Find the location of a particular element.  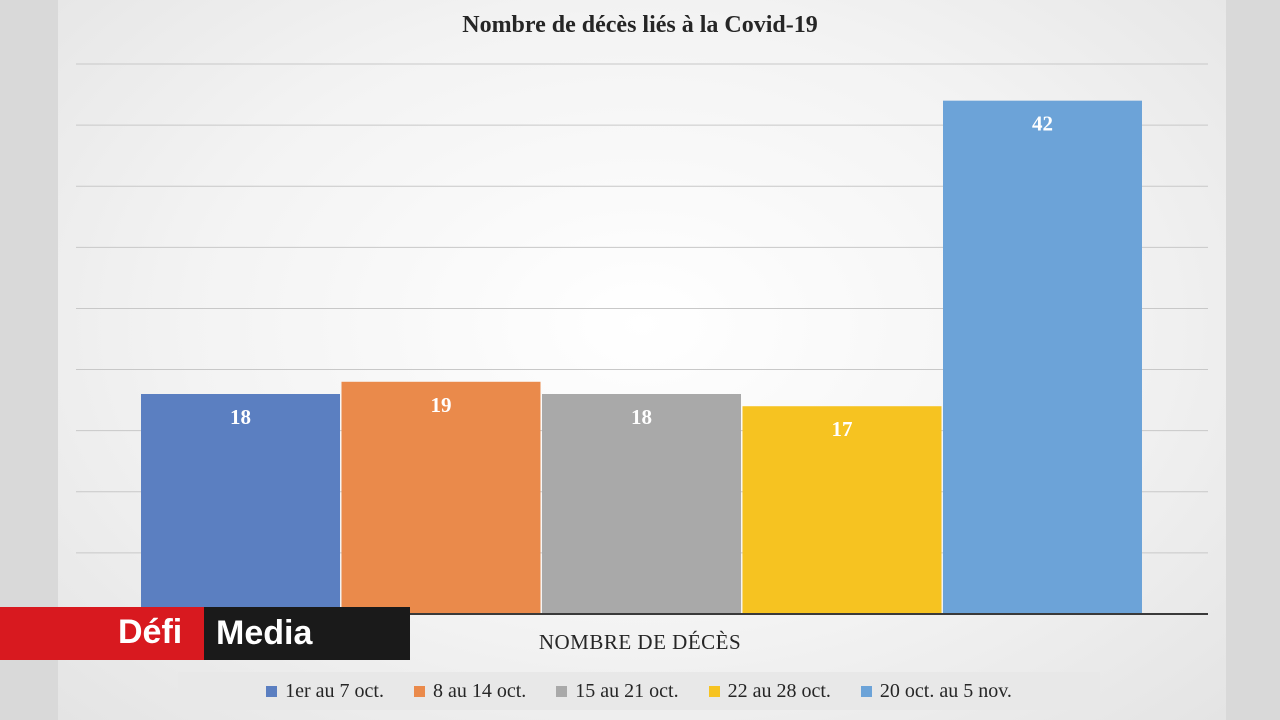

x-axis-label: NOMBRE DE DÉCÈS is located at coordinates (640, 642).